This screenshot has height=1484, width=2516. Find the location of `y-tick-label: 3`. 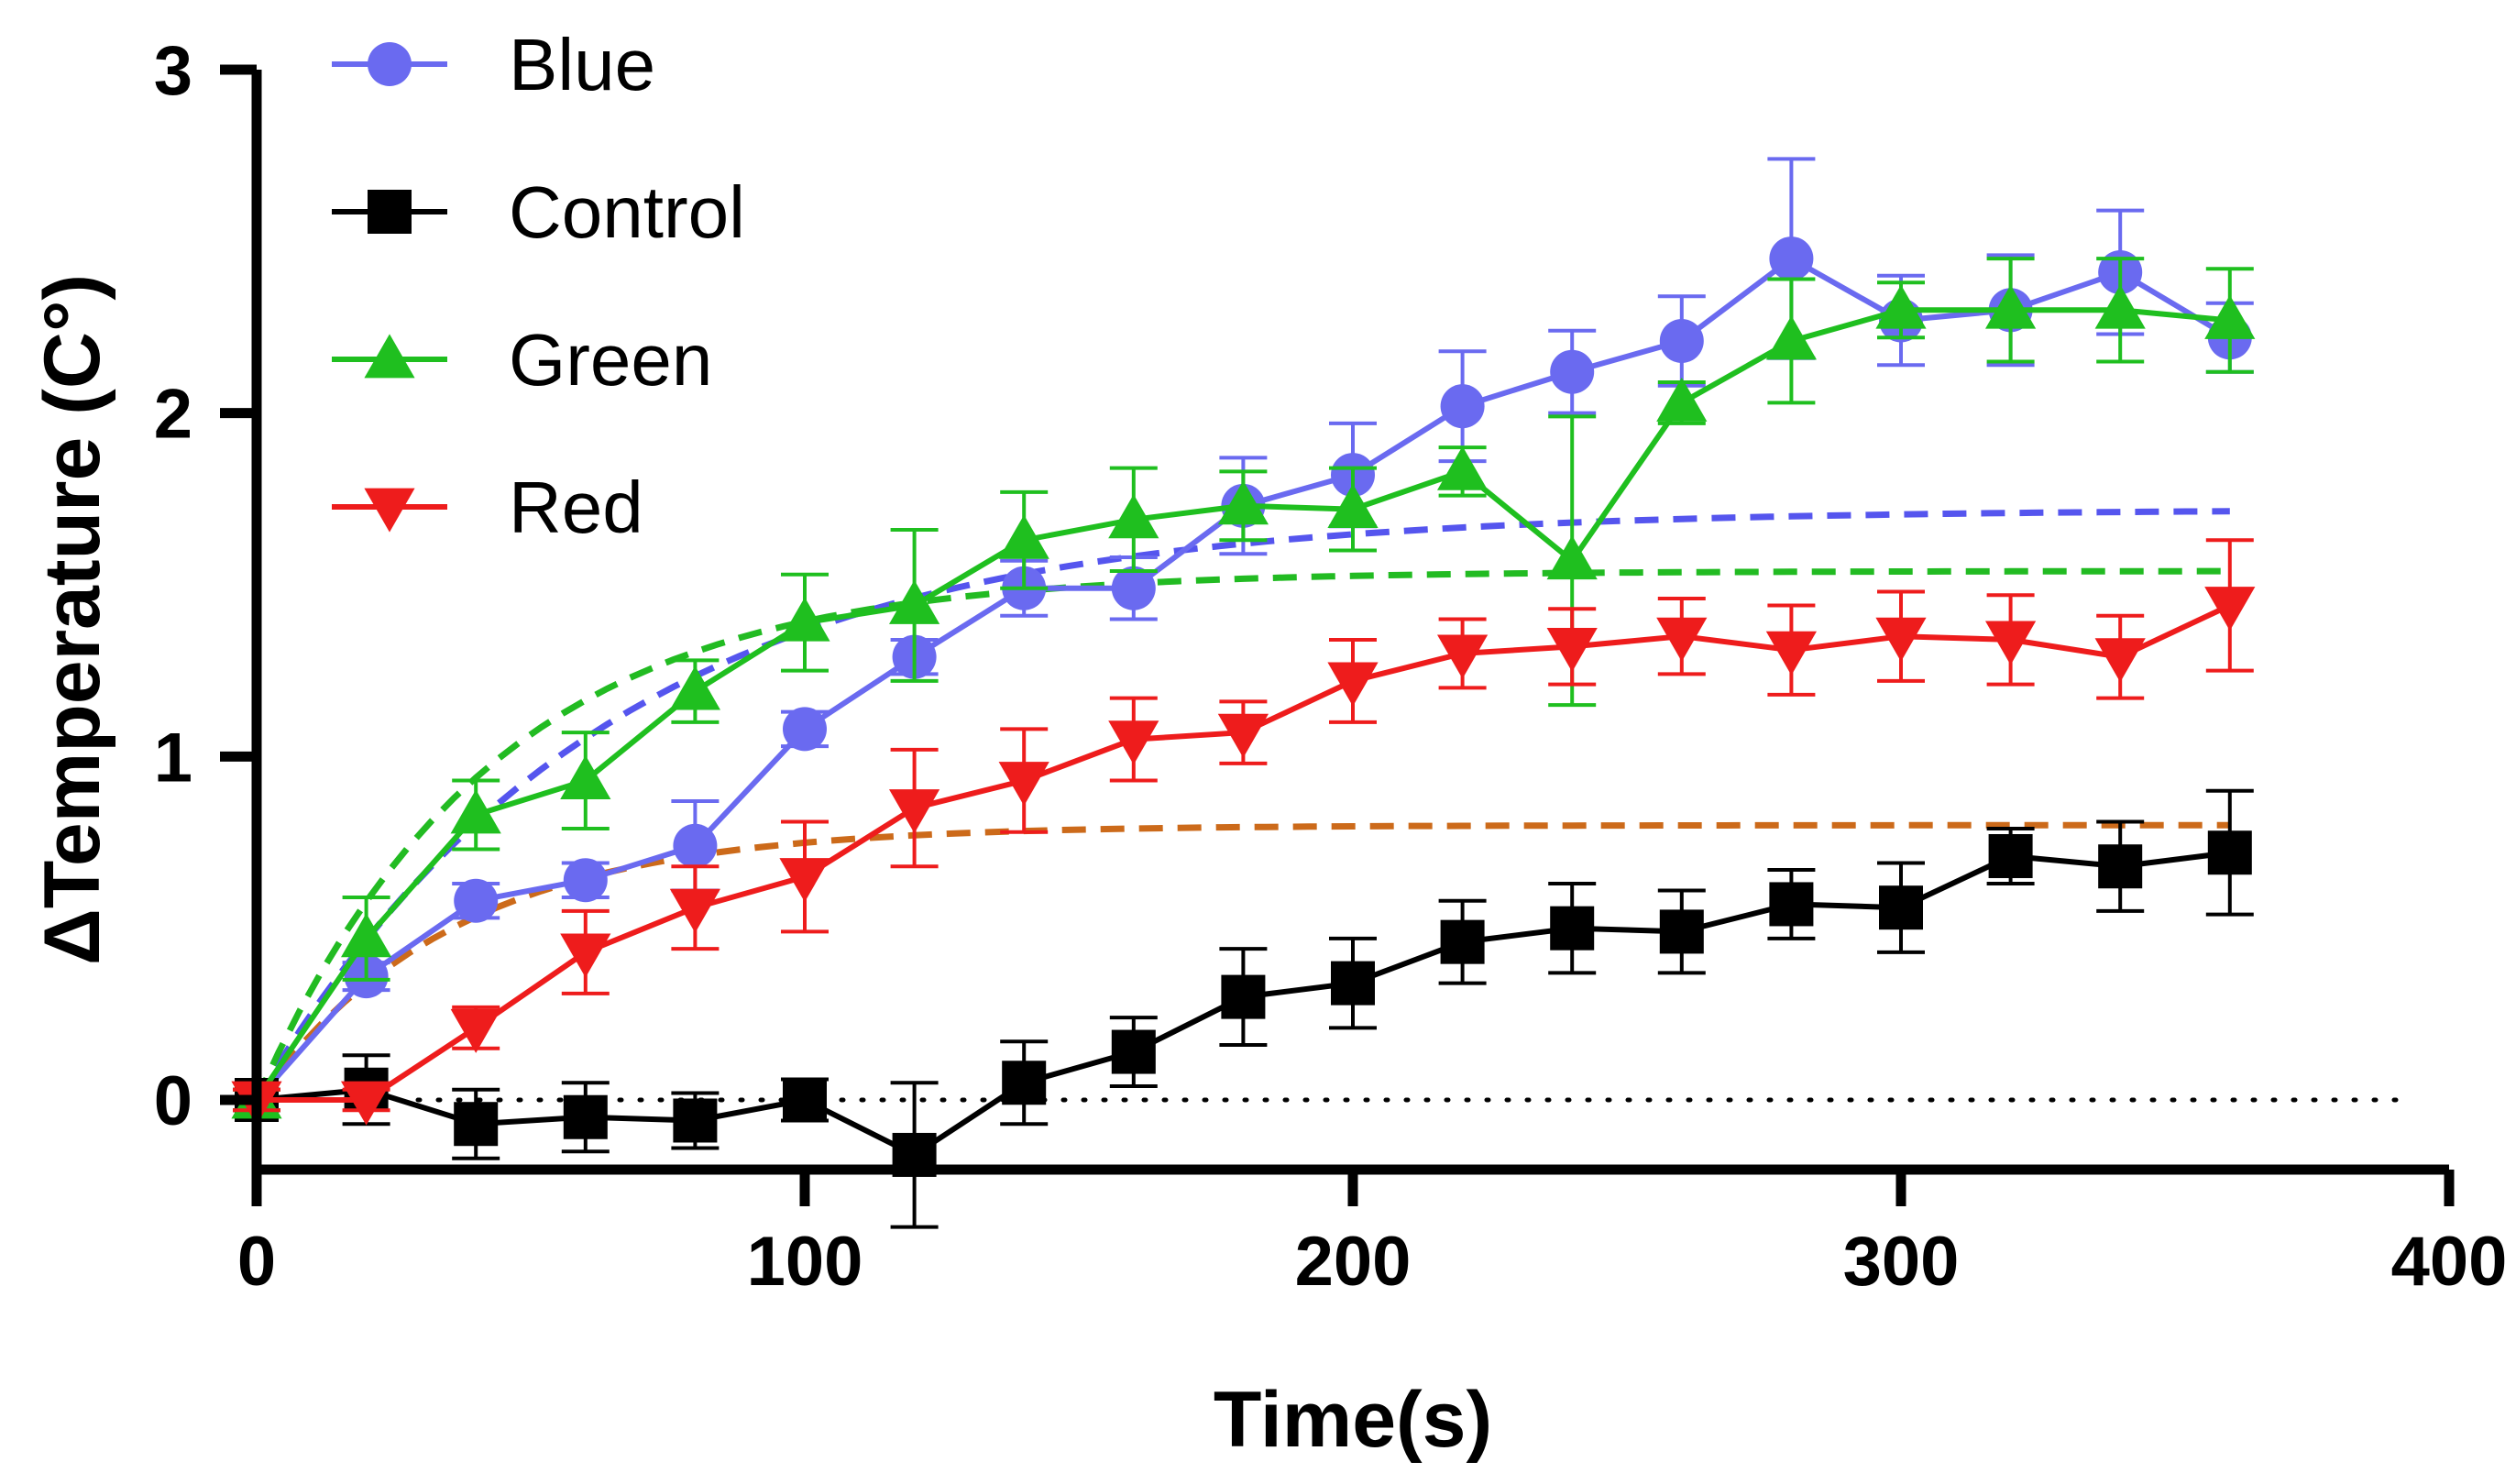

y-tick-label: 3 is located at coordinates (173, 71).